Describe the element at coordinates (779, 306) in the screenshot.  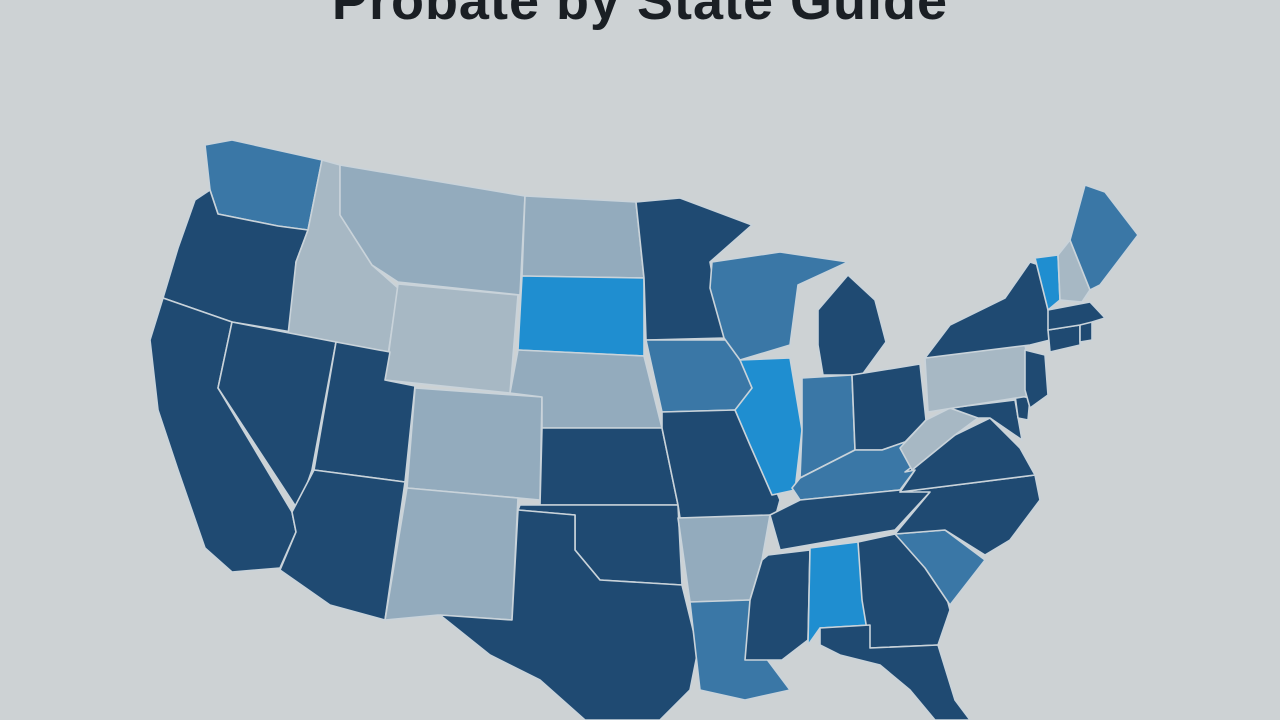
I see `state-wisconsin` at that location.